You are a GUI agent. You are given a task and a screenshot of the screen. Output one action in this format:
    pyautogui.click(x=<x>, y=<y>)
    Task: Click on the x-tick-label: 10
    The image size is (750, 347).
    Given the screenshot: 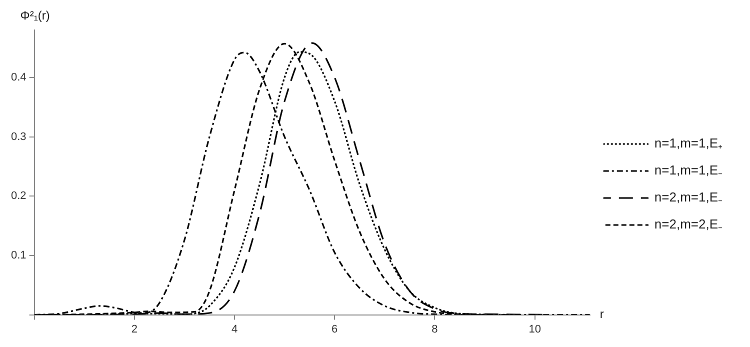 What is the action you would take?
    pyautogui.click(x=534, y=329)
    